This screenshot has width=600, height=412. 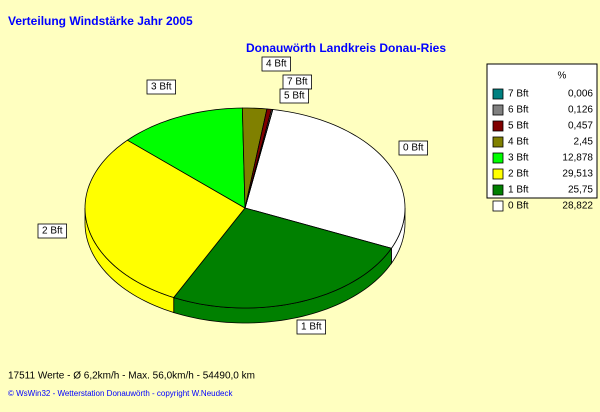 What do you see at coordinates (577, 158) in the screenshot?
I see `legend-value: 12,878` at bounding box center [577, 158].